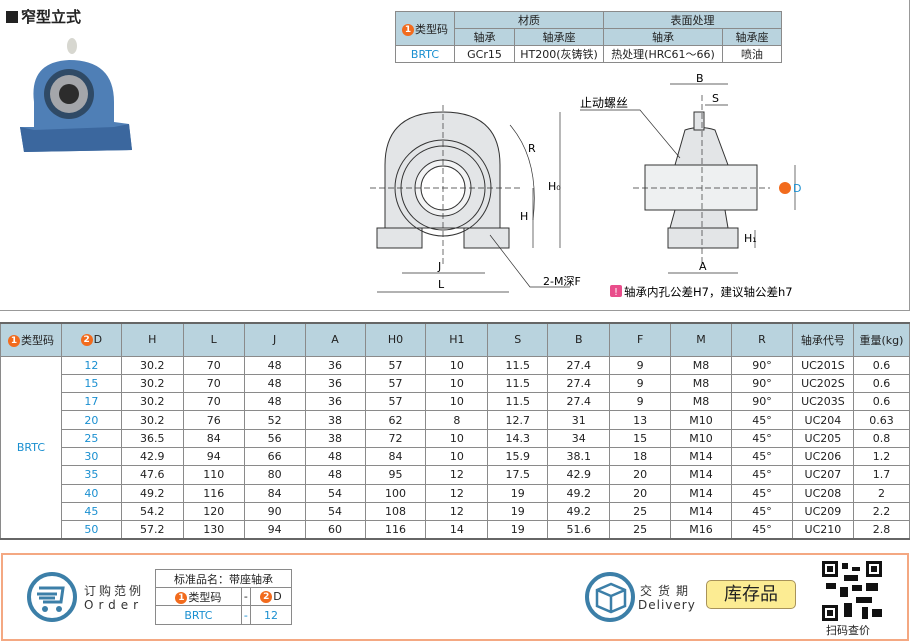  Describe the element at coordinates (31, 339) in the screenshot. I see `column-header: 1 类型码` at that location.